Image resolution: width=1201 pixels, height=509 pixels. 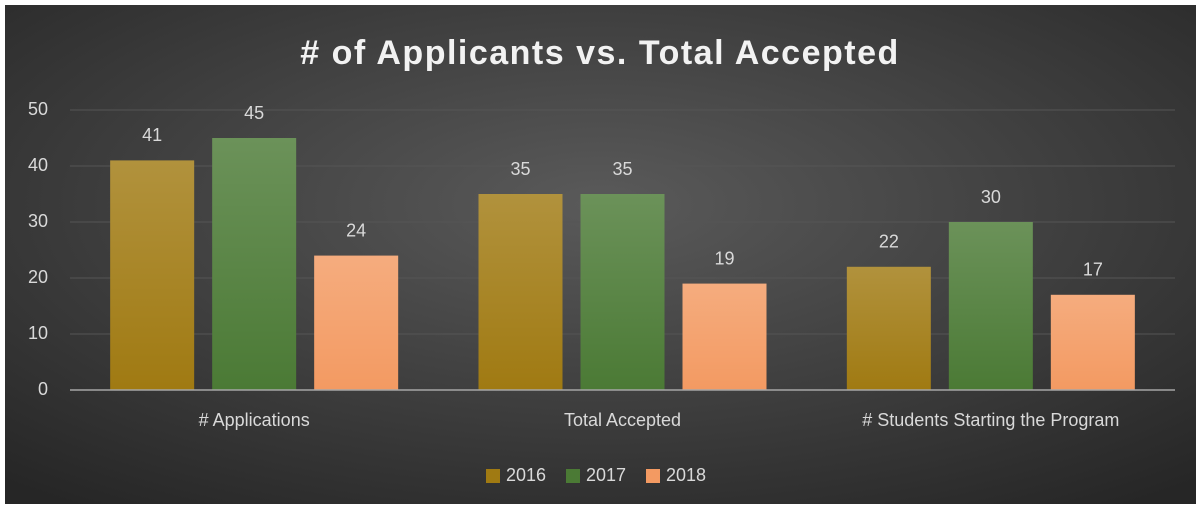 What do you see at coordinates (889, 242) in the screenshot?
I see `data-label: 22` at bounding box center [889, 242].